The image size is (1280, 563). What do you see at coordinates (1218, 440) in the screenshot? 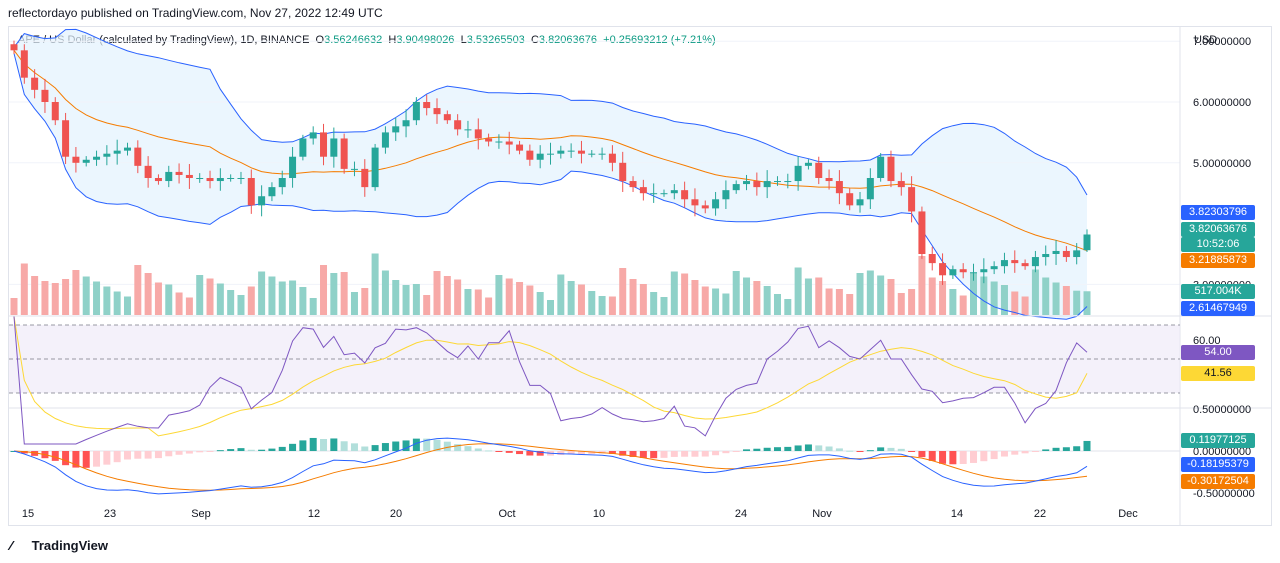
I see `macd-hist-tag: 0.11977125` at bounding box center [1218, 440].